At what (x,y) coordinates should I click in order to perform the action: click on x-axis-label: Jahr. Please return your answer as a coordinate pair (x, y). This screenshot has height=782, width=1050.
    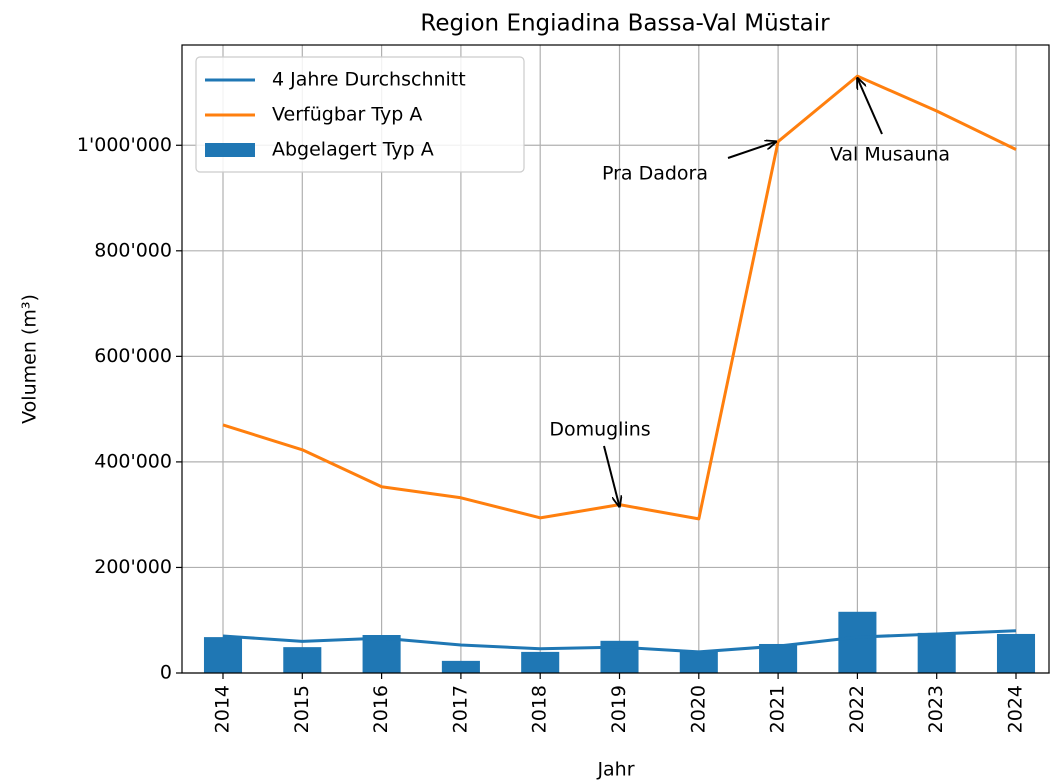
    Looking at the image, I should click on (615, 770).